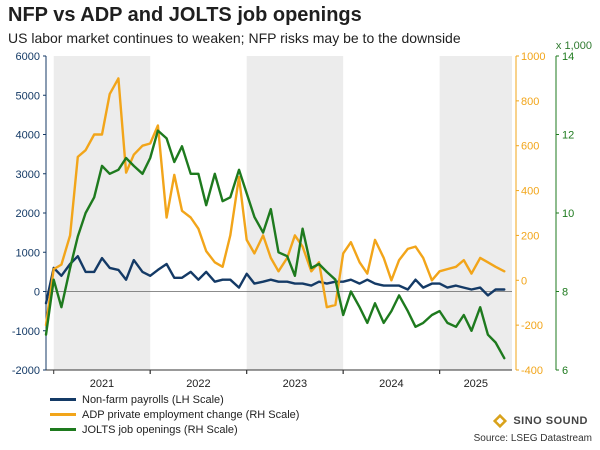 Image resolution: width=600 pixels, height=450 pixels. What do you see at coordinates (530, 102) in the screenshot?
I see `right1-tick-label: 800` at bounding box center [530, 102].